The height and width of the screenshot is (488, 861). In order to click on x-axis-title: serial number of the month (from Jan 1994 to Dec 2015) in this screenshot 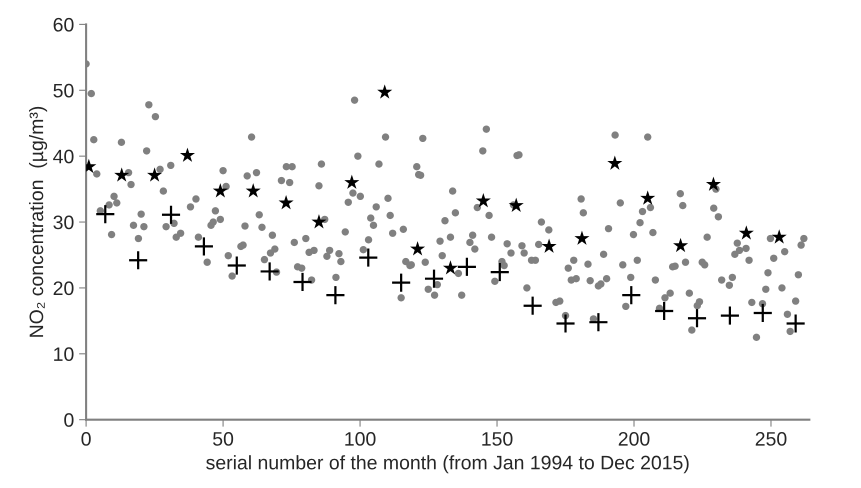, I will do `click(447, 464)`.